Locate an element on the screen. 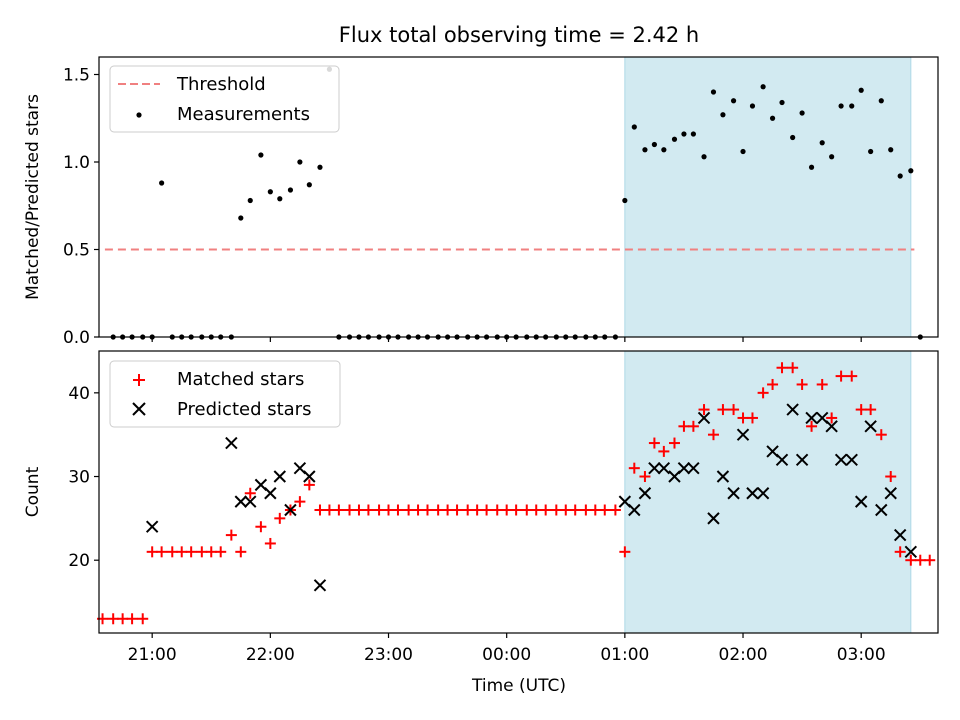  top-x-axis-ticks is located at coordinates (506, 339).